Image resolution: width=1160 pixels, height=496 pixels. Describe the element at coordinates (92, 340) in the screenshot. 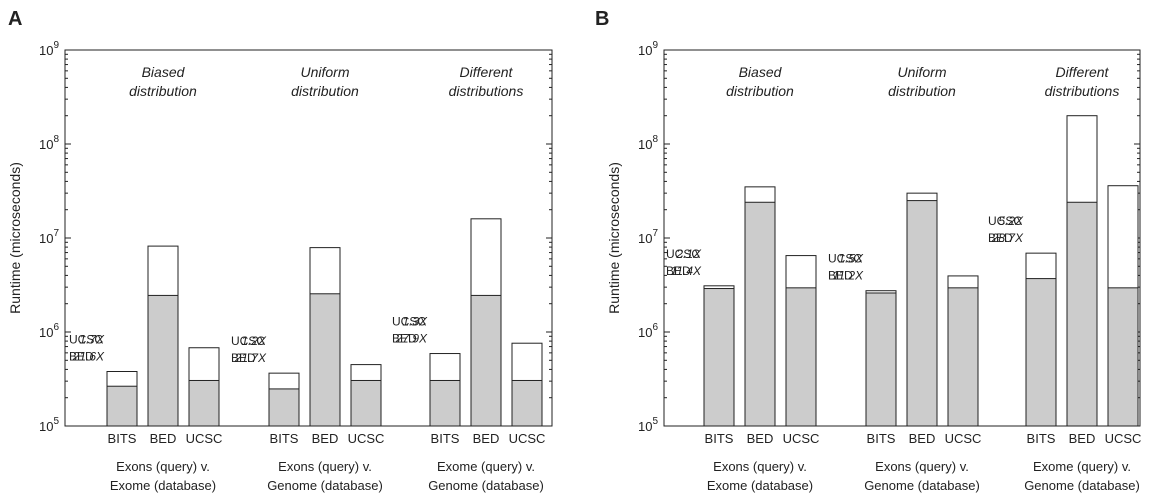

I see `annotation-ucsc-speedup: 1.7X` at that location.